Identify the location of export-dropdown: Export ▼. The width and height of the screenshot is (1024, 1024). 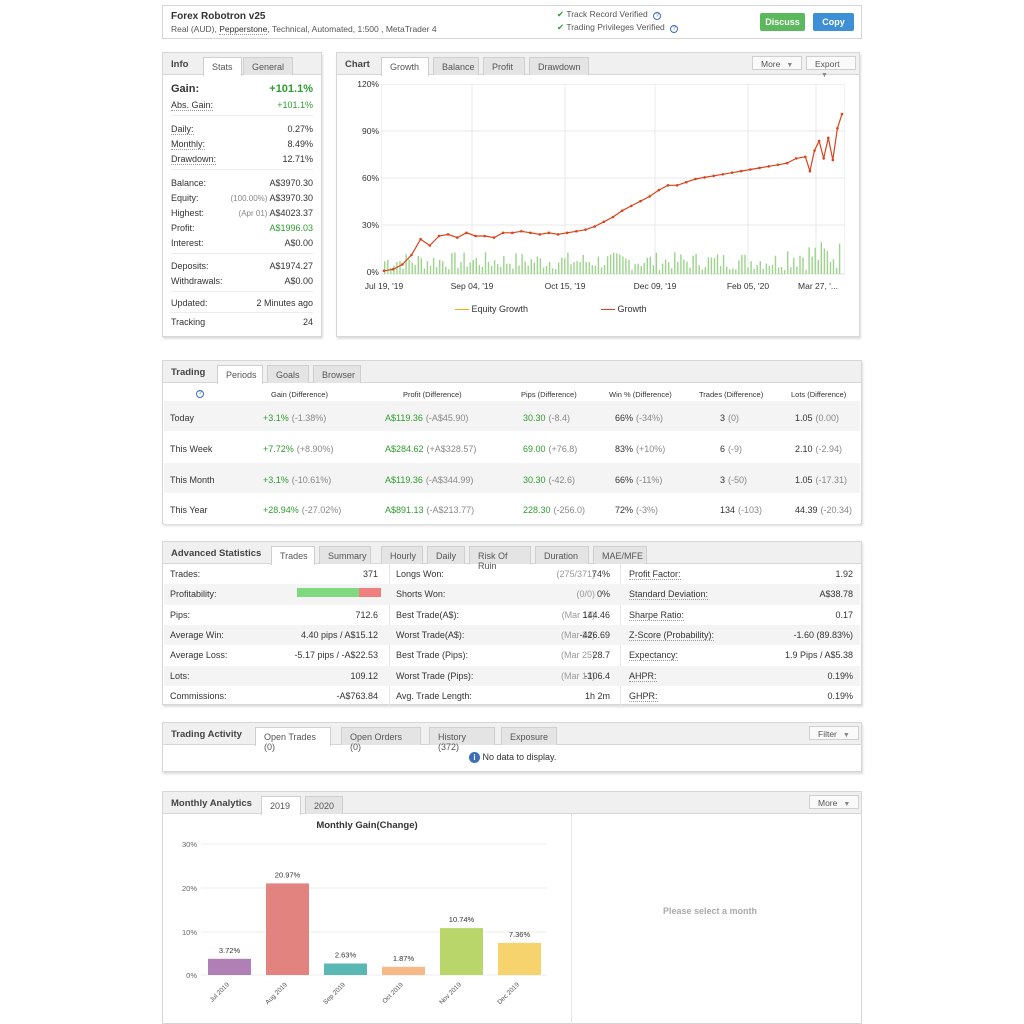
(831, 67).